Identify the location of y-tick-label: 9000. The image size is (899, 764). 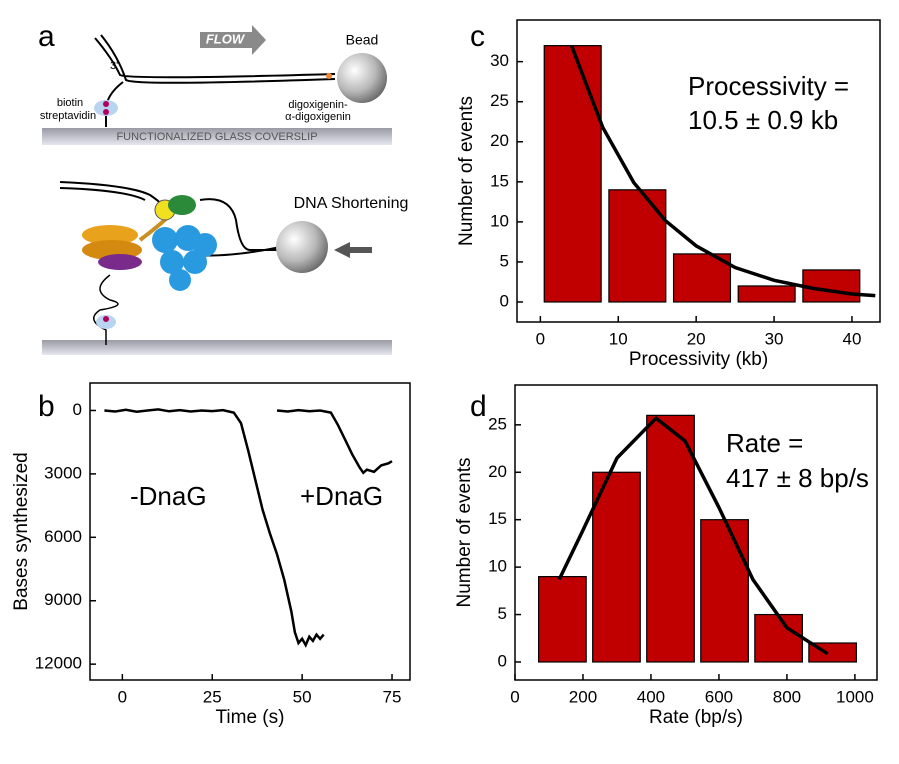
(63, 599).